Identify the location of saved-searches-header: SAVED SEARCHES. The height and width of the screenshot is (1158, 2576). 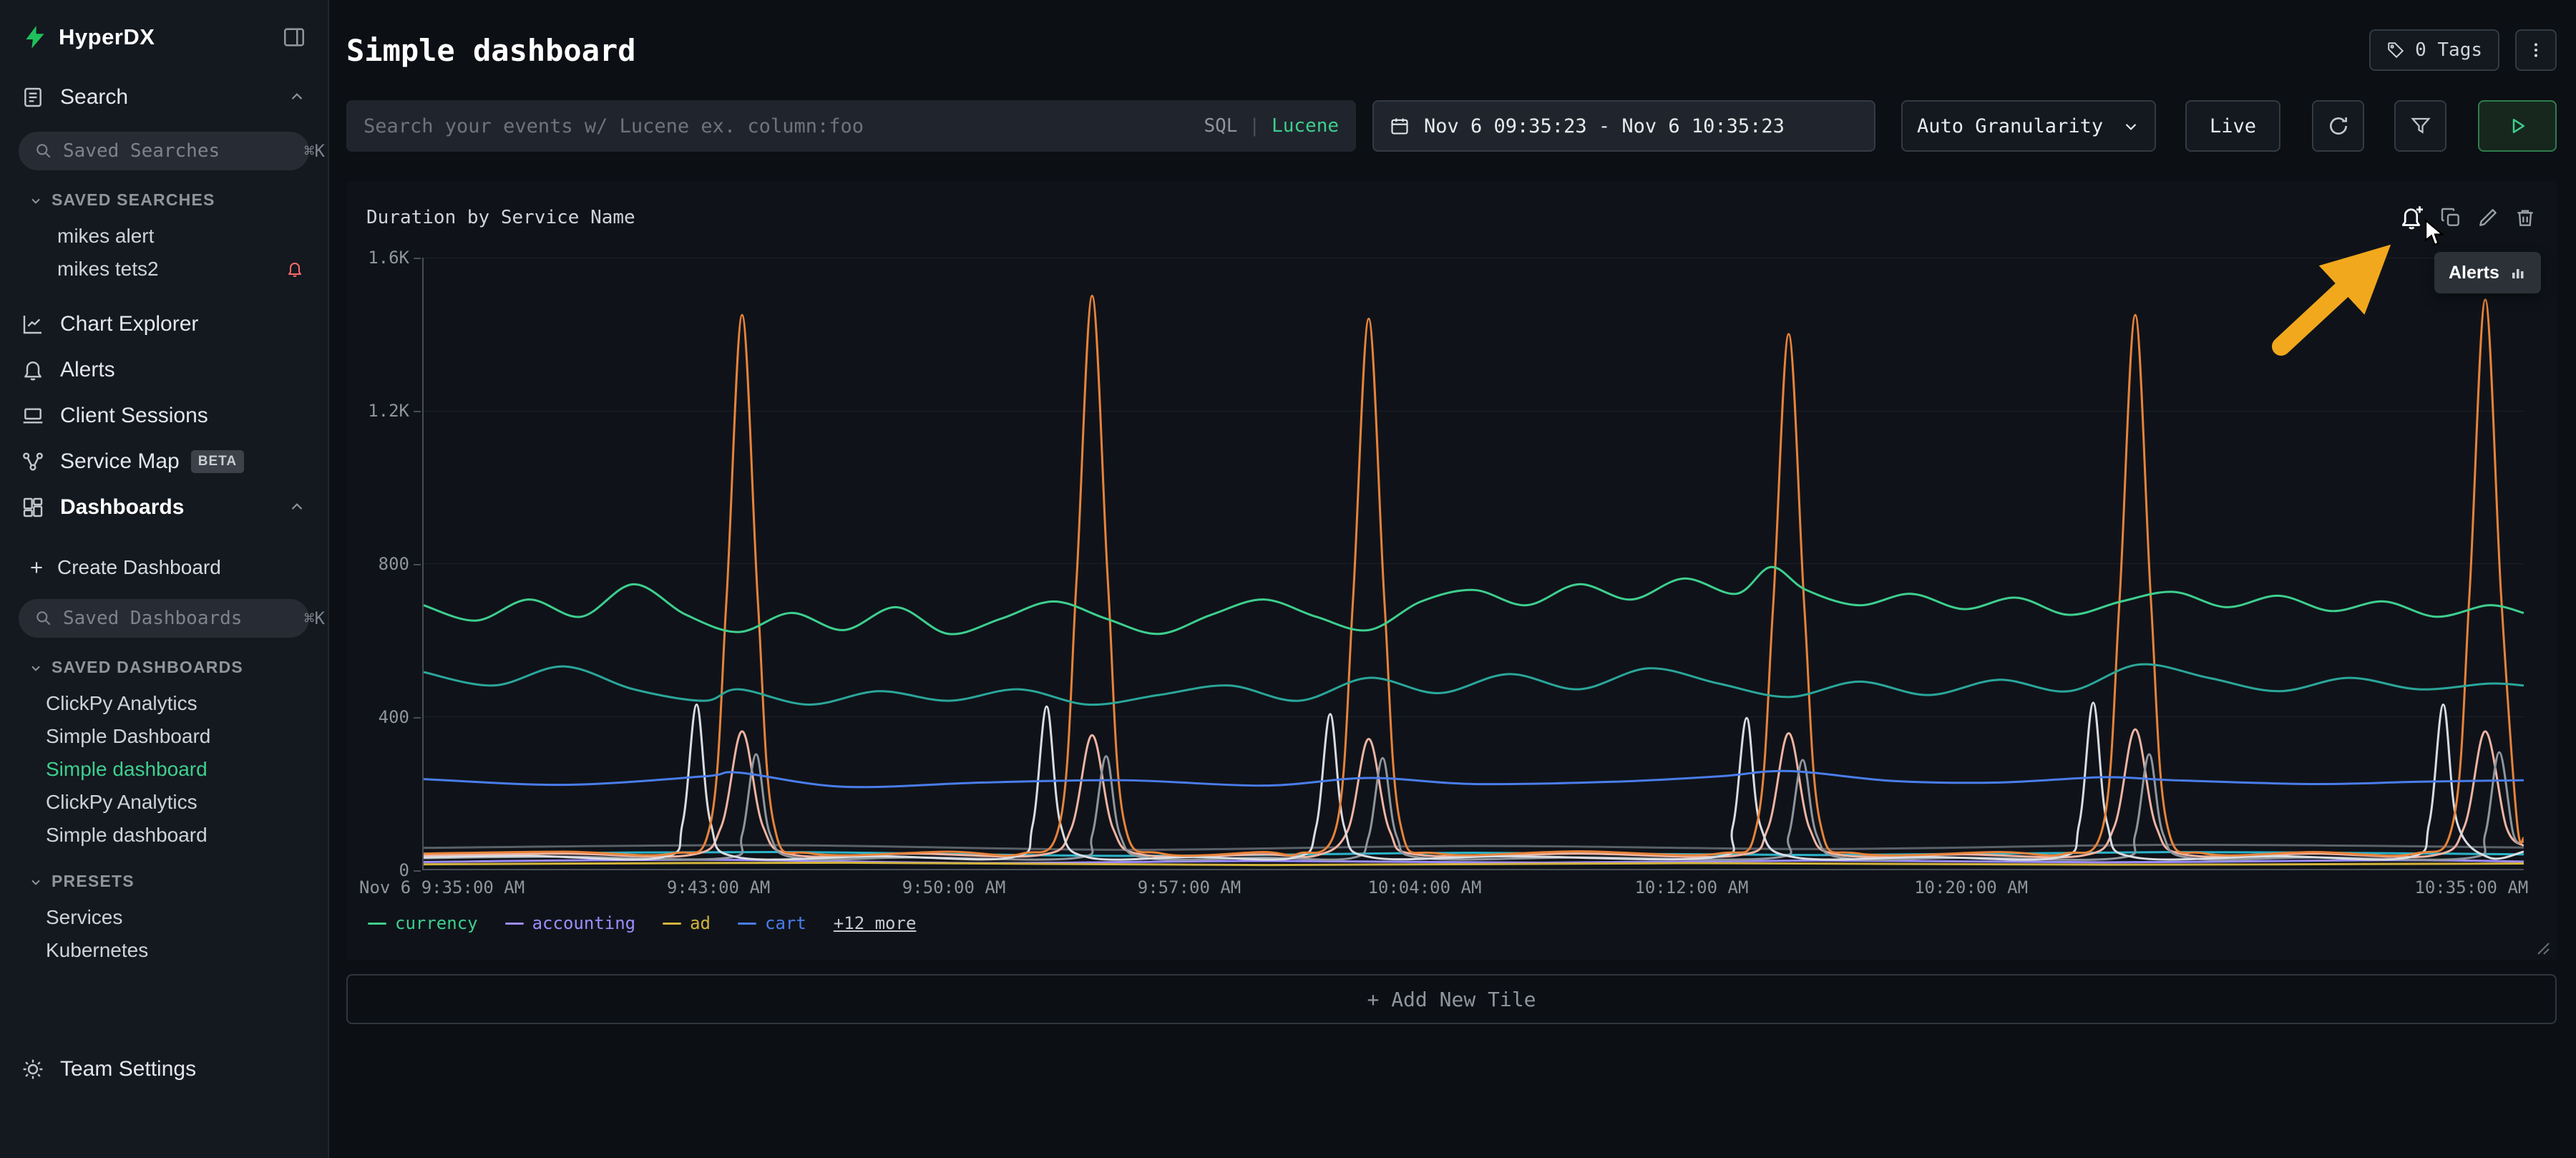
(178, 200).